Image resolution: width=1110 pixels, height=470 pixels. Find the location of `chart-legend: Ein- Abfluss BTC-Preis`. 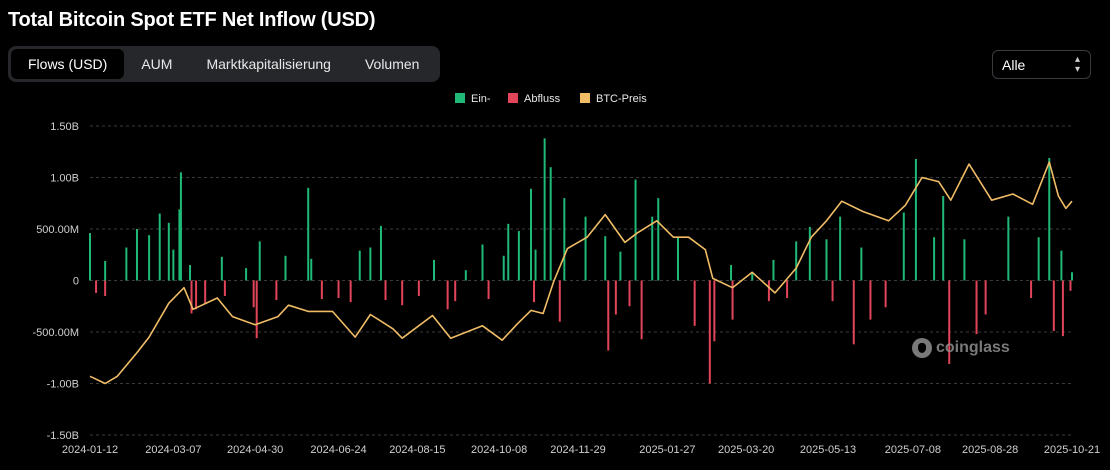

chart-legend: Ein- Abfluss BTC-Preis is located at coordinates (551, 99).